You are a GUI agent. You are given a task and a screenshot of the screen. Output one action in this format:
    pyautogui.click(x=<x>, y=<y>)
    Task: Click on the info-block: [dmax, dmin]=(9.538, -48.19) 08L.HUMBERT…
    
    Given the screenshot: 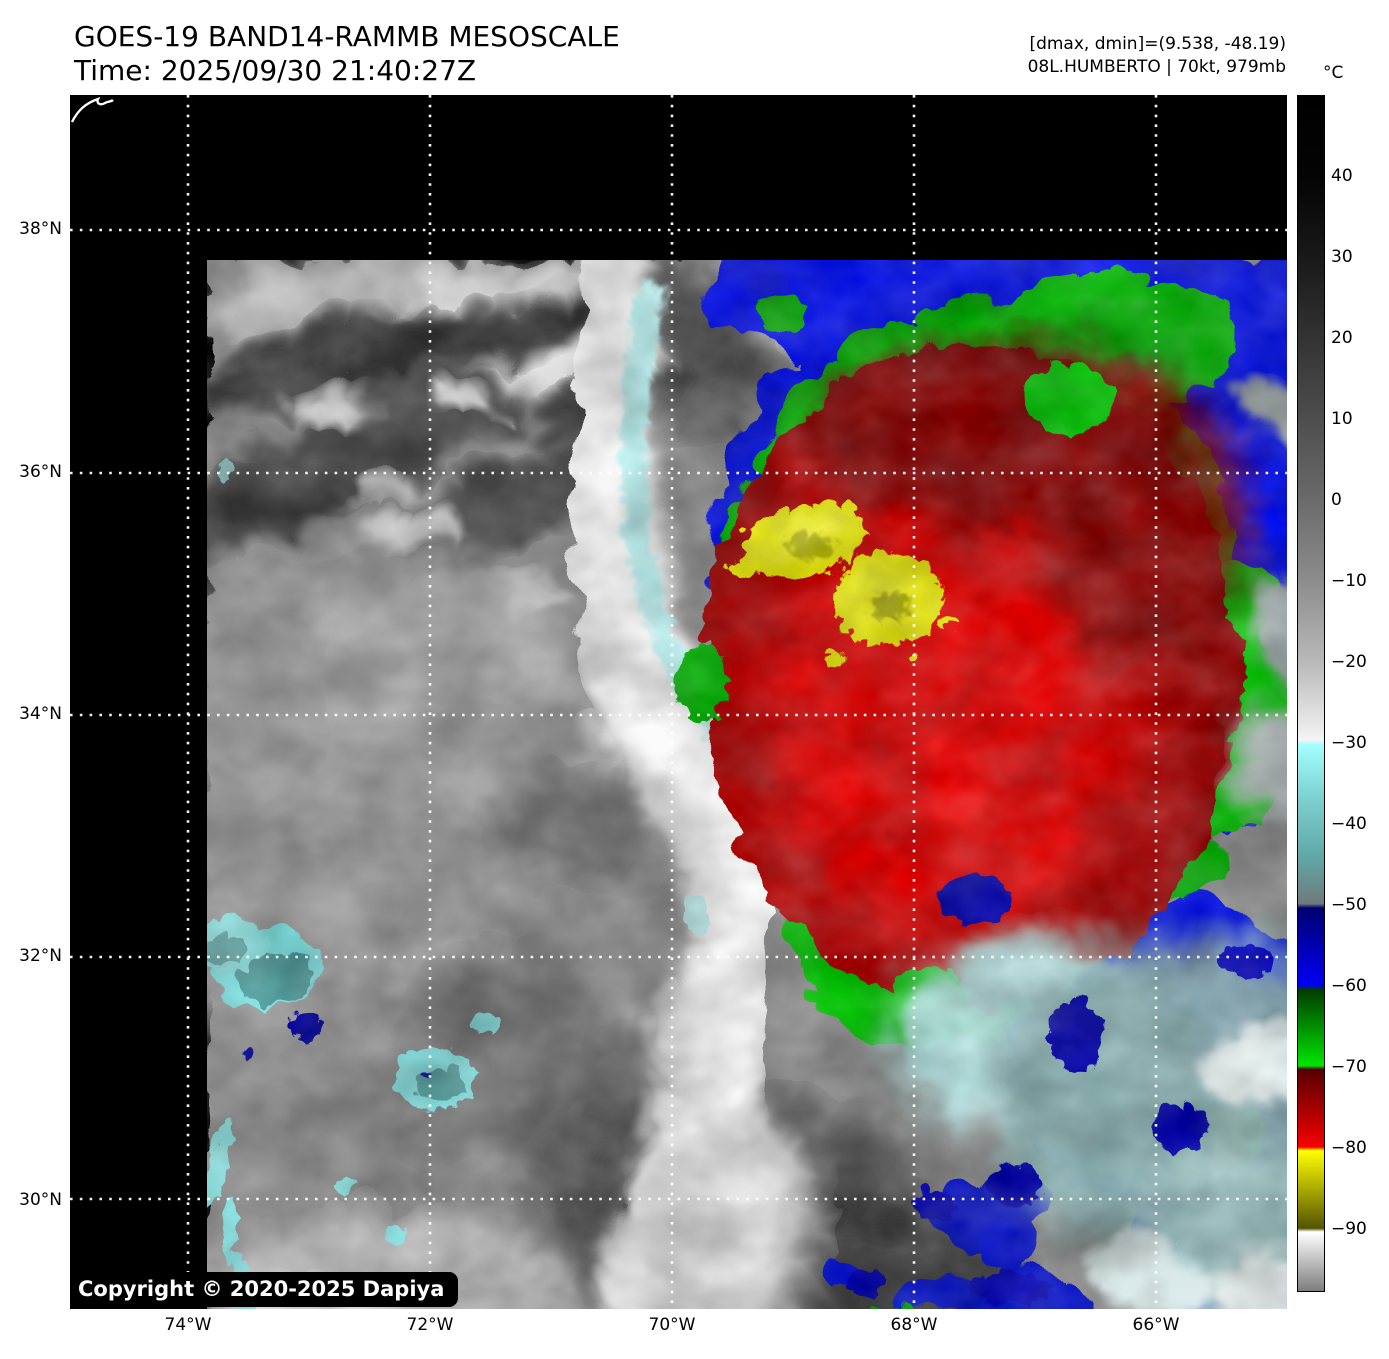 What is the action you would take?
    pyautogui.click(x=1157, y=56)
    